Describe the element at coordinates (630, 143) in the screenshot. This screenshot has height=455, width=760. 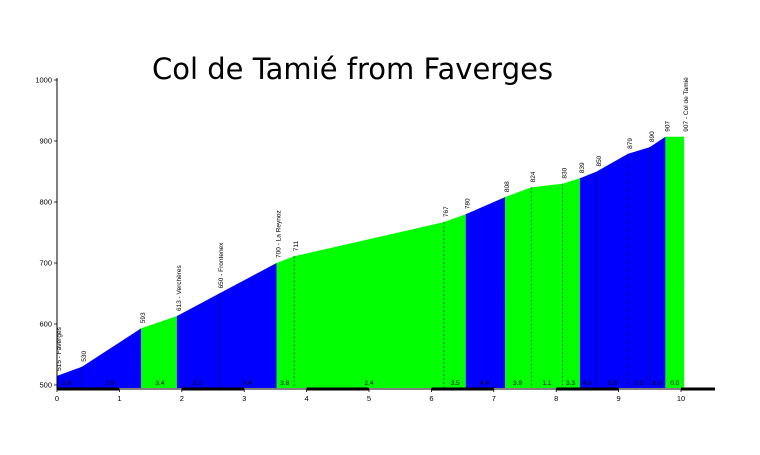
I see `elevation-label: 879` at that location.